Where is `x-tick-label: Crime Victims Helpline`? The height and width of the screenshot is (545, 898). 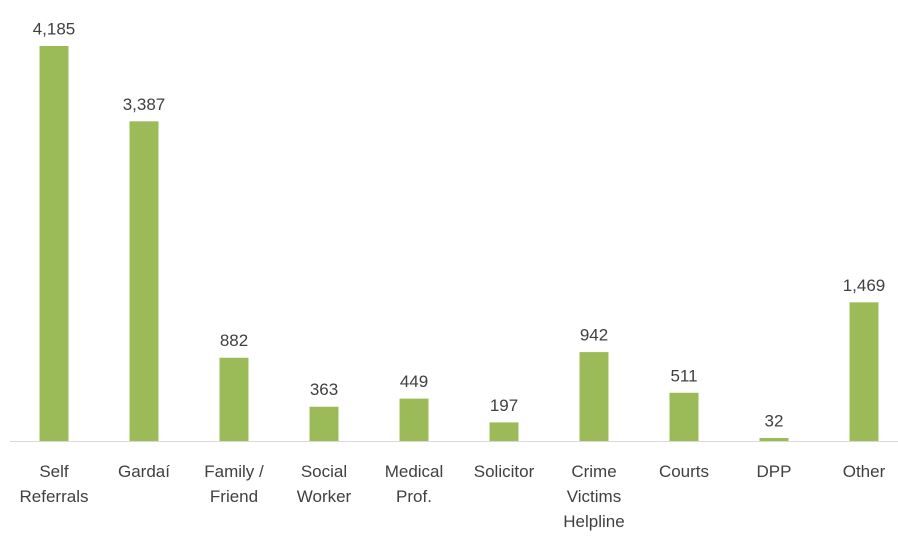
x-tick-label: Crime Victims Helpline is located at coordinates (593, 496).